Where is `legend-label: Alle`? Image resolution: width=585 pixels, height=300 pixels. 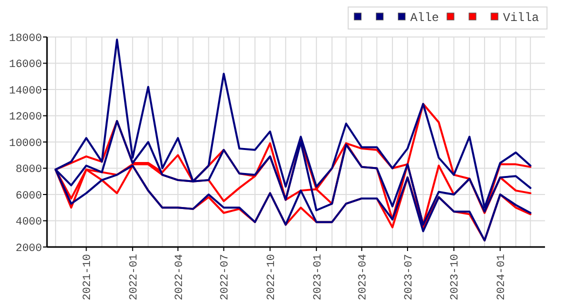 legend-label: Alle is located at coordinates (425, 18).